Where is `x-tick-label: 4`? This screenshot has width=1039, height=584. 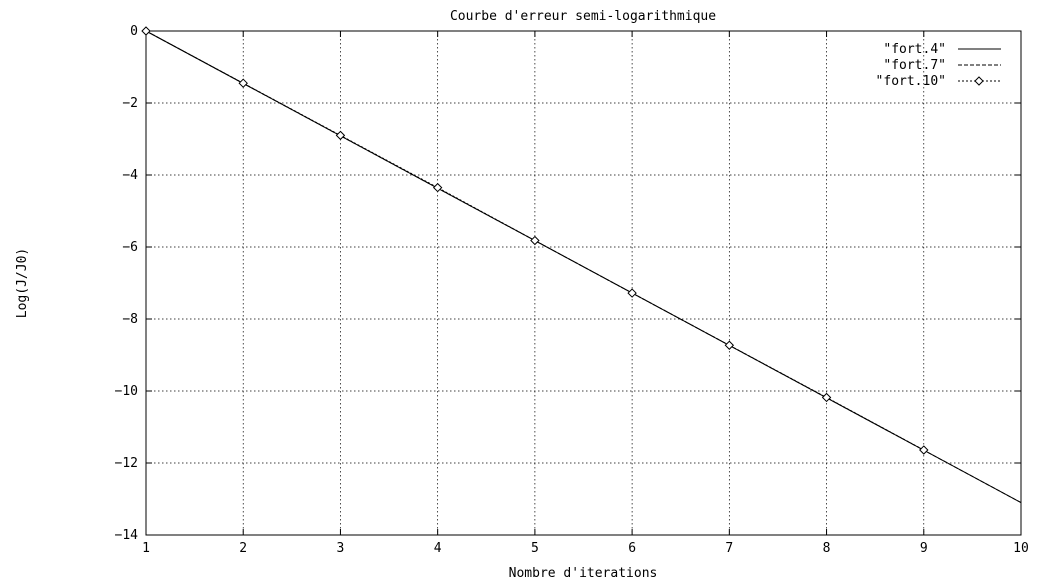
x-tick-label: 4 is located at coordinates (438, 548).